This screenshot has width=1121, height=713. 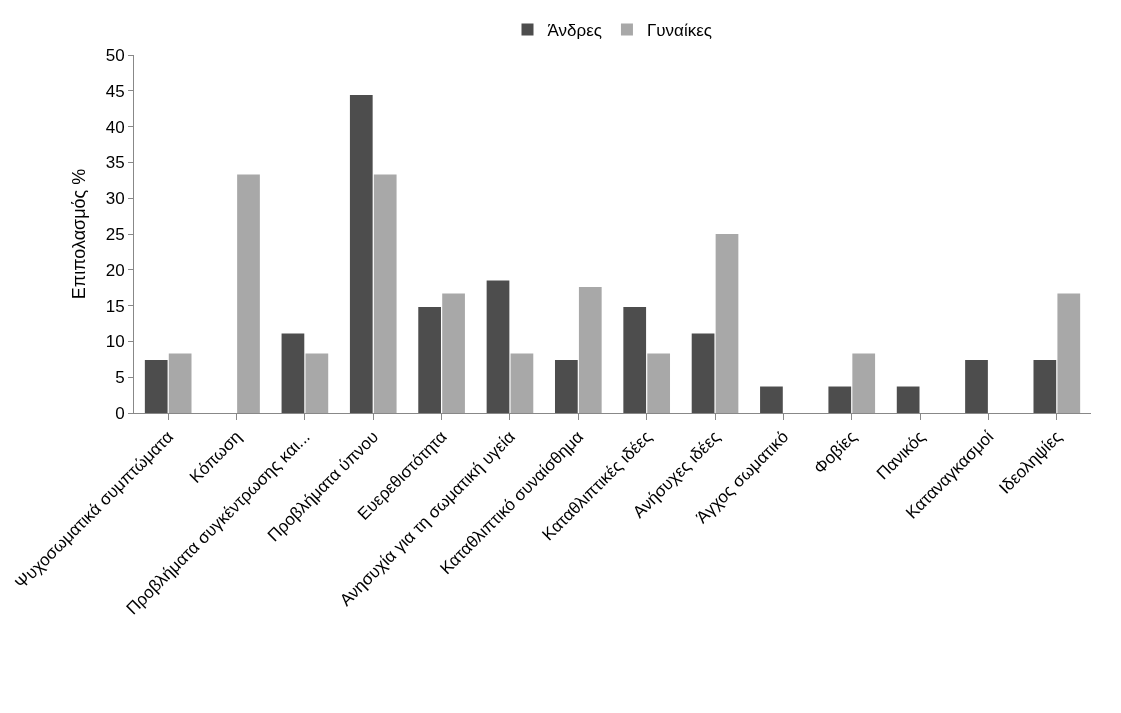 What do you see at coordinates (574, 31) in the screenshot?
I see `legend-label: Άνδρες` at bounding box center [574, 31].